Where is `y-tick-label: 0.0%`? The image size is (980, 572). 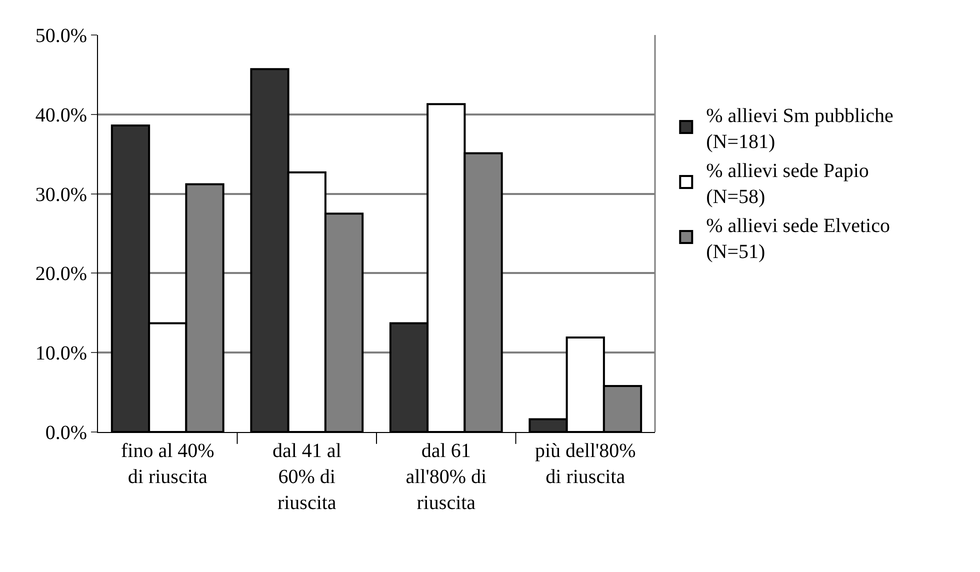
y-tick-label: 0.0% is located at coordinates (66, 433).